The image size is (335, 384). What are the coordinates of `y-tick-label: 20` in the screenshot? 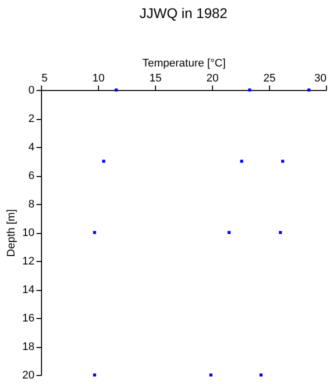 It's located at (28, 376).